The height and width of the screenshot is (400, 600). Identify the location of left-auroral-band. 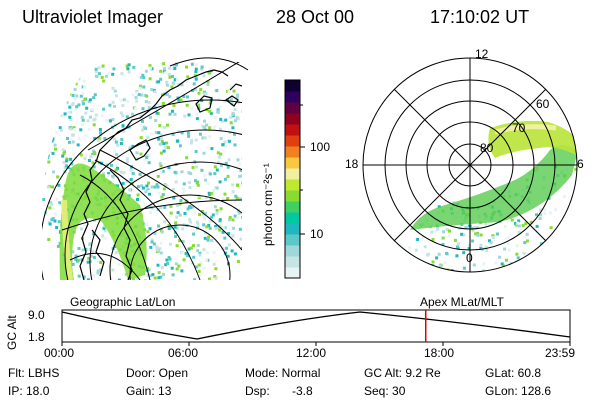
(103, 221).